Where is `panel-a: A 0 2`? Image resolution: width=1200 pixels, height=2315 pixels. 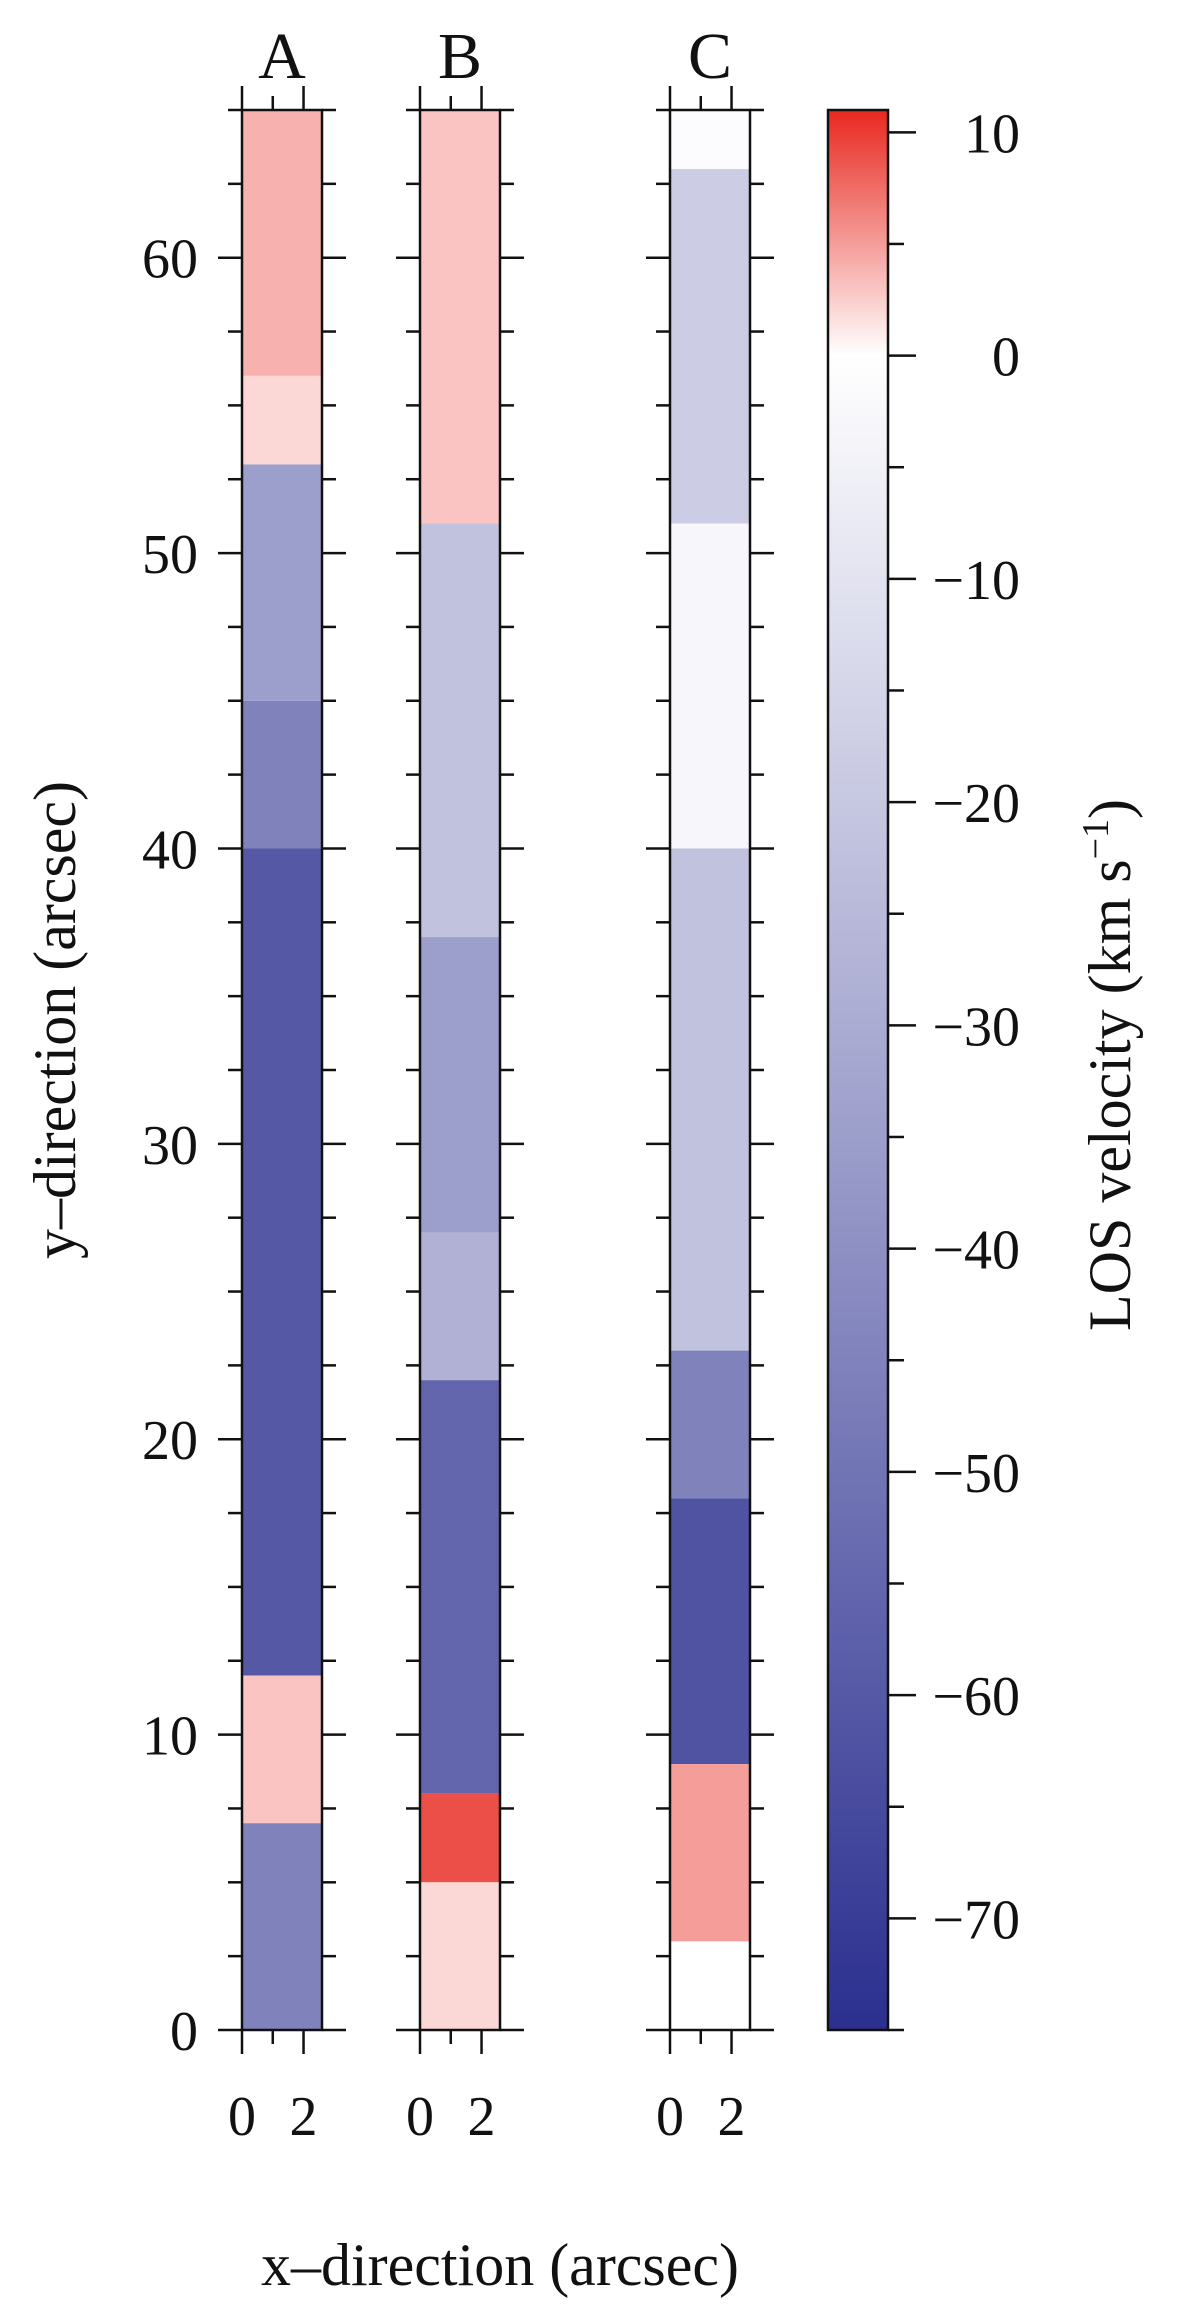
panel-a: A 0 2 is located at coordinates (282, 1084).